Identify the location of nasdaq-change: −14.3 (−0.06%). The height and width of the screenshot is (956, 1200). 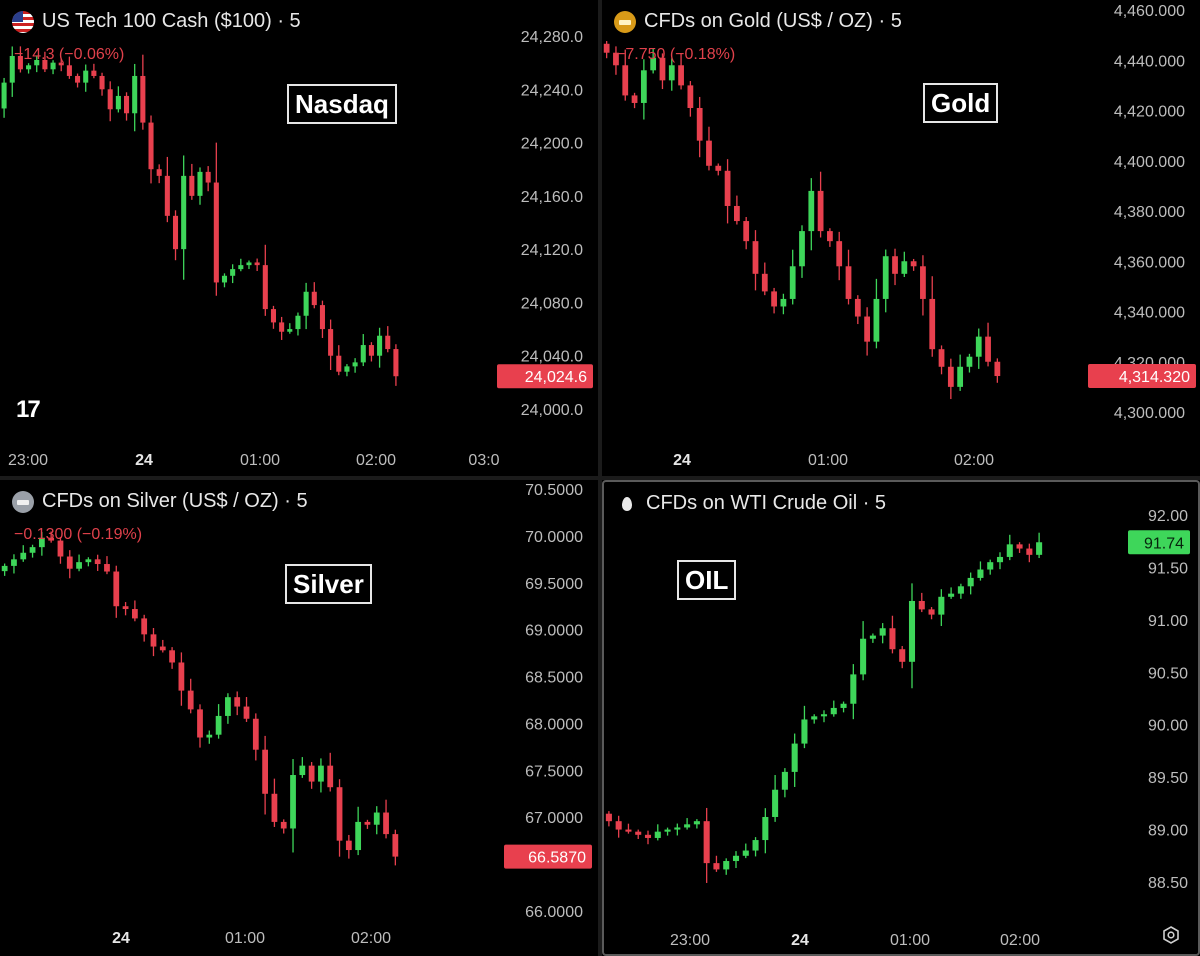
(69, 54).